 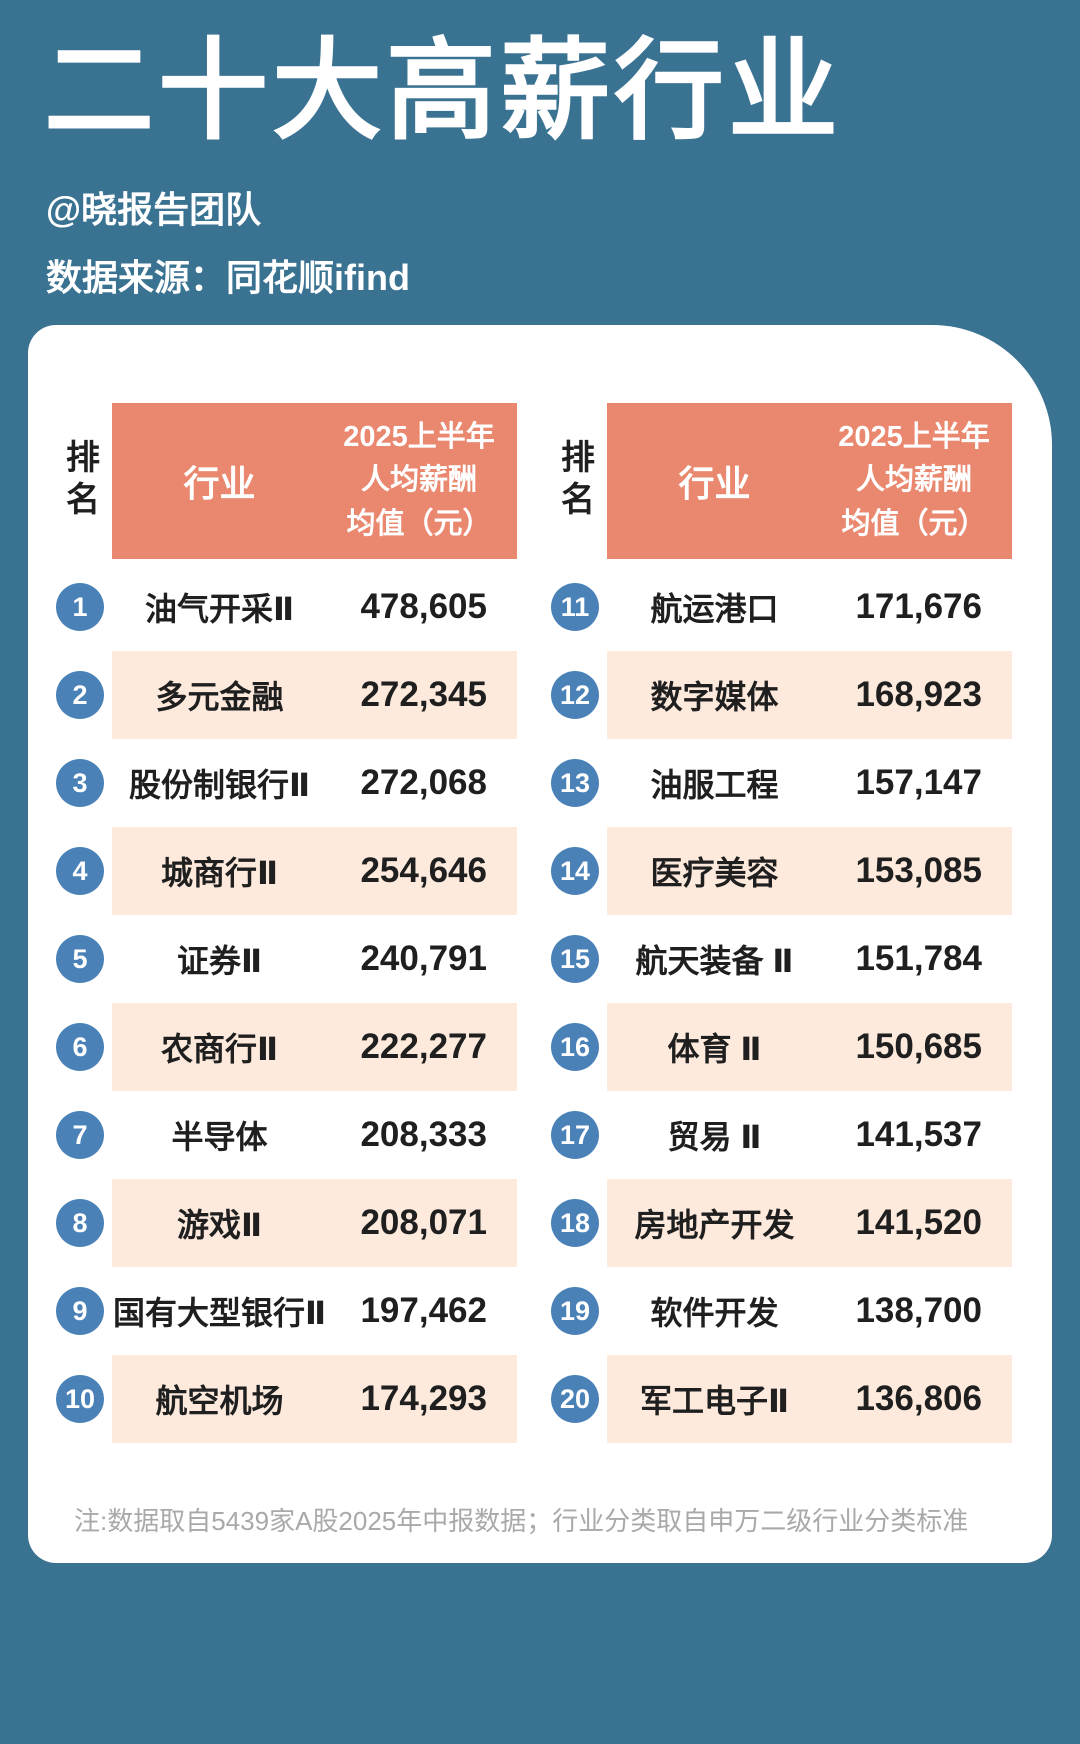 I want to click on rank-badge: 13, so click(x=575, y=783).